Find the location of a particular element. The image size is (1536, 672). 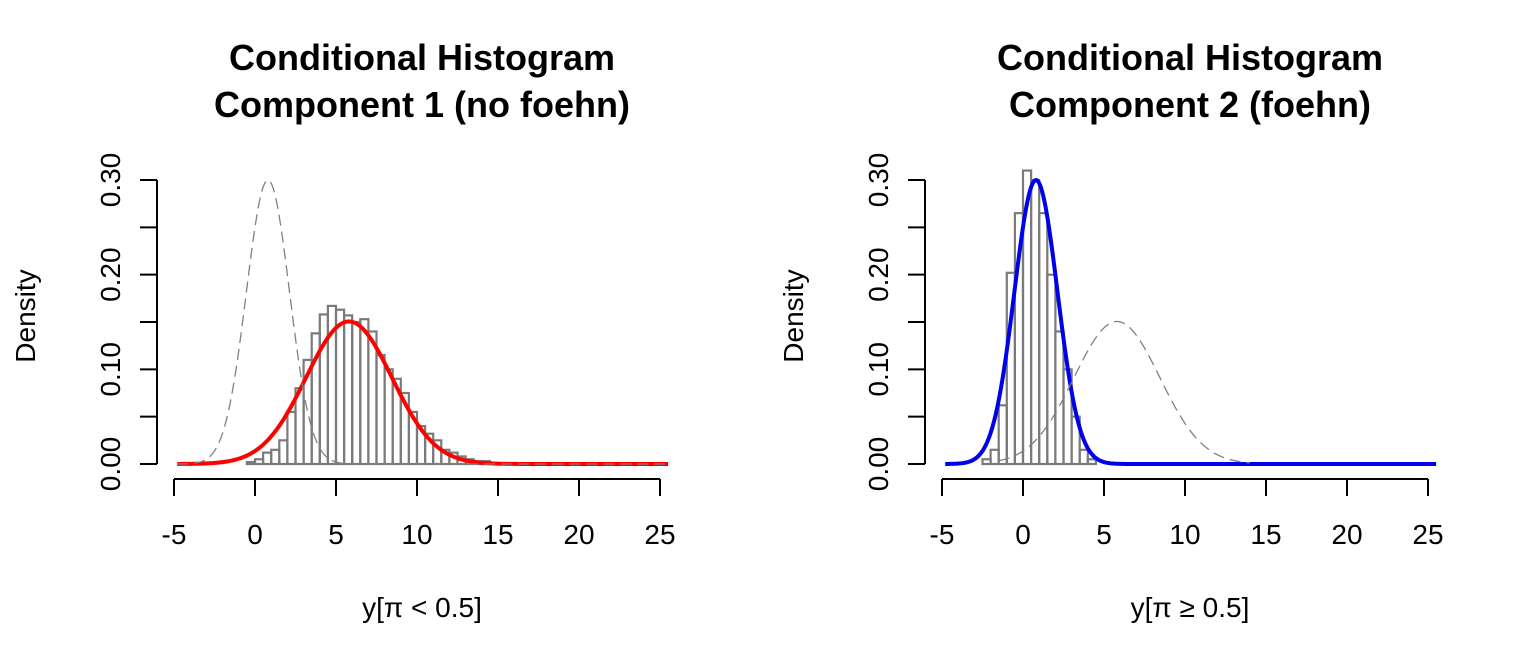

histogram-bars is located at coordinates (368, 385).